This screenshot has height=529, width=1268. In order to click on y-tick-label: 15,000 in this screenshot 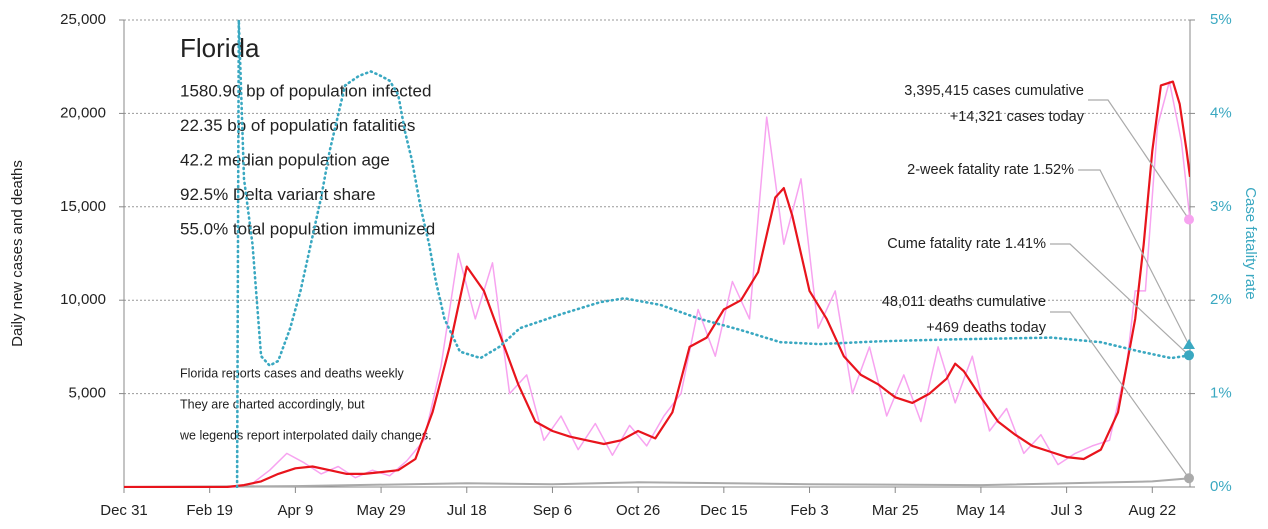, I will do `click(83, 206)`.